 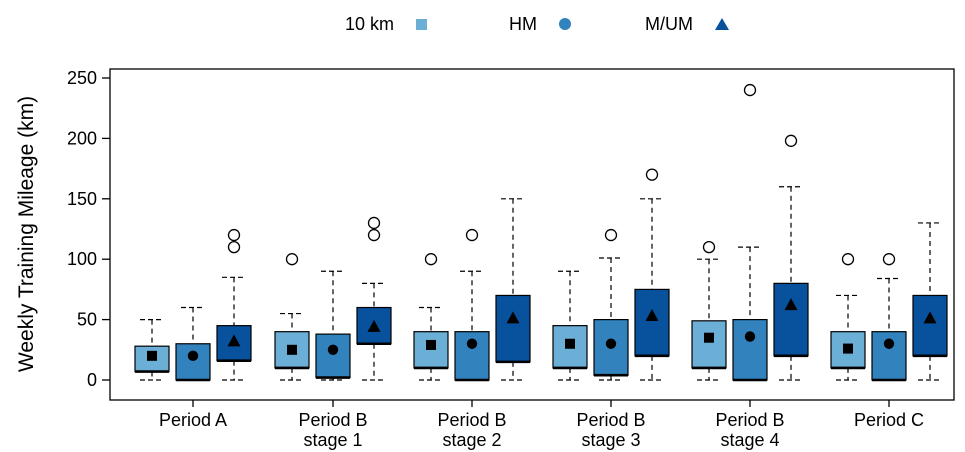 I want to click on circle-marker-icon, so click(x=565, y=24).